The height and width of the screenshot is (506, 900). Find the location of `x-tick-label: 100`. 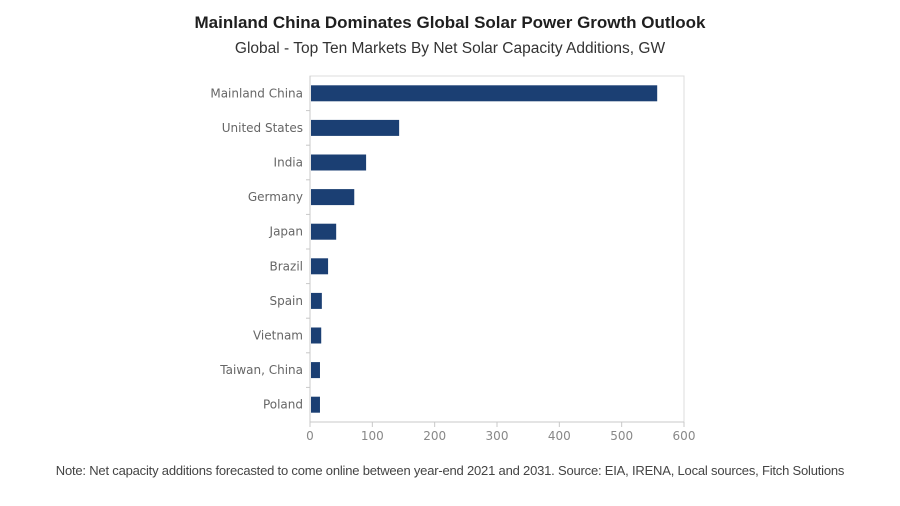

x-tick-label: 100 is located at coordinates (372, 436).